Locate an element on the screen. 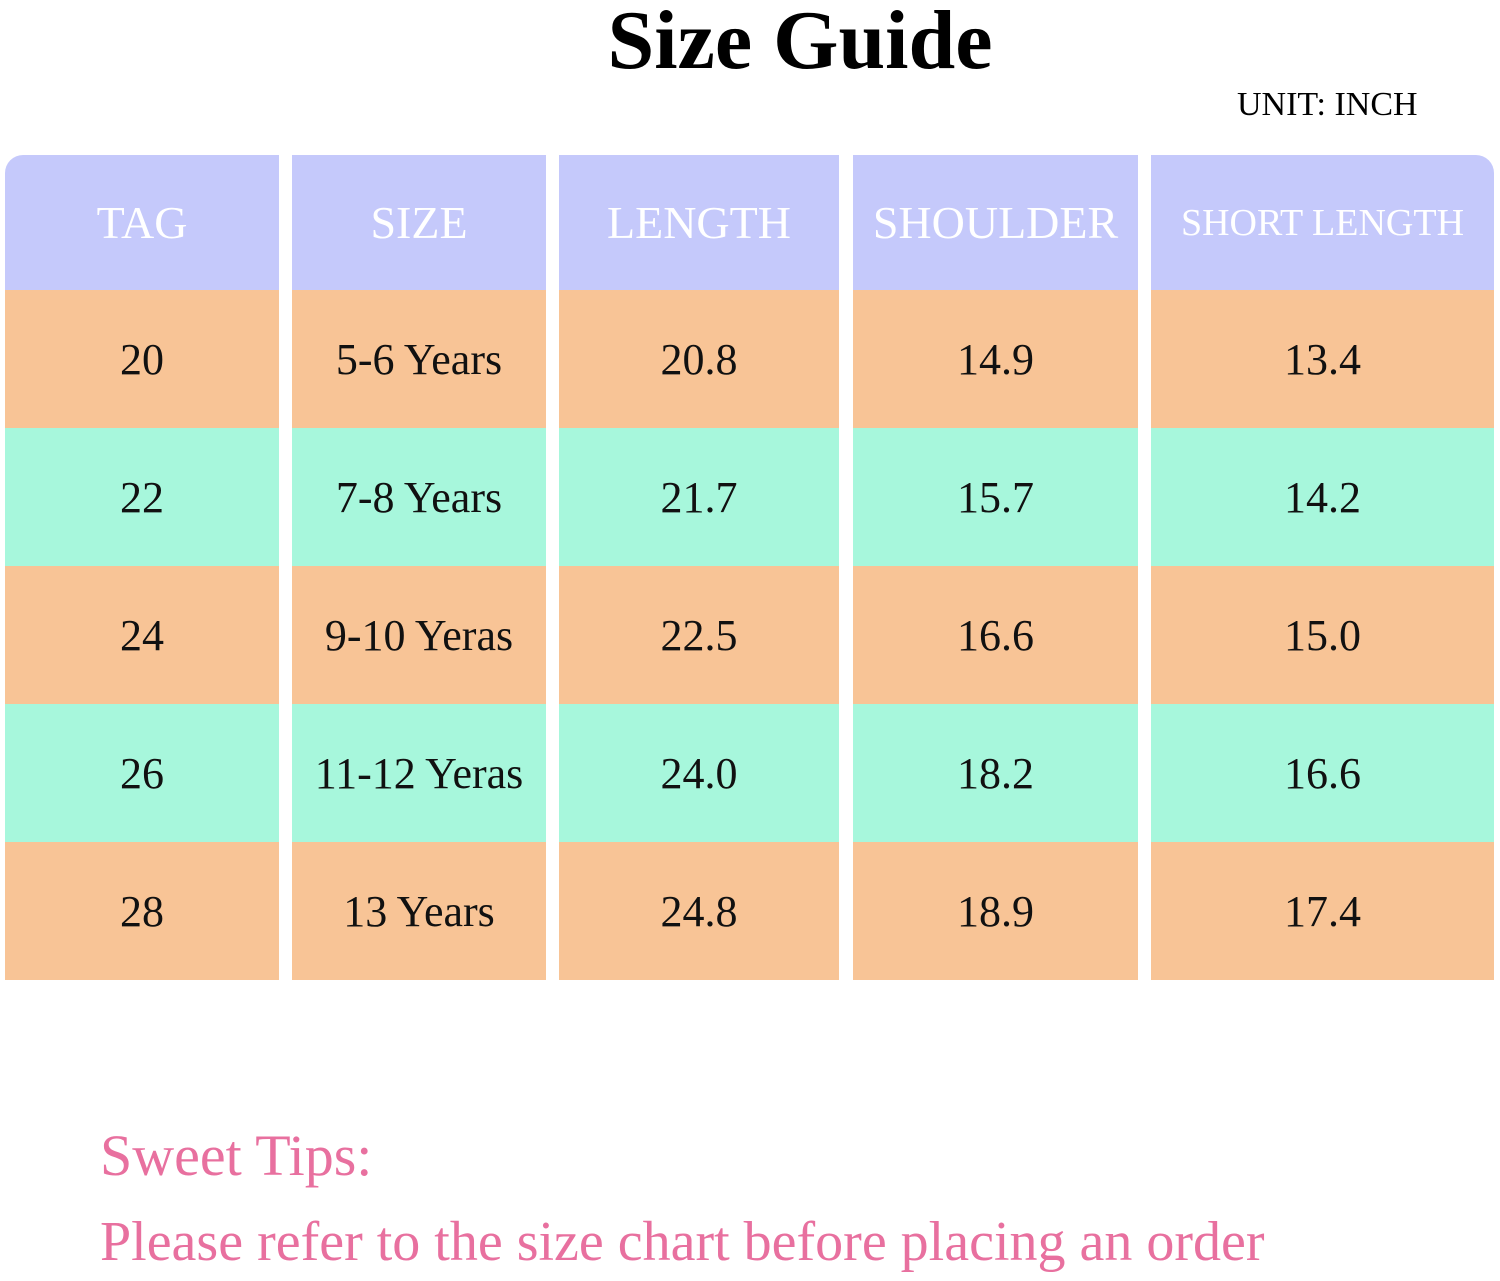 The width and height of the screenshot is (1500, 1281). unit-label: UNIT: INCH is located at coordinates (1327, 104).